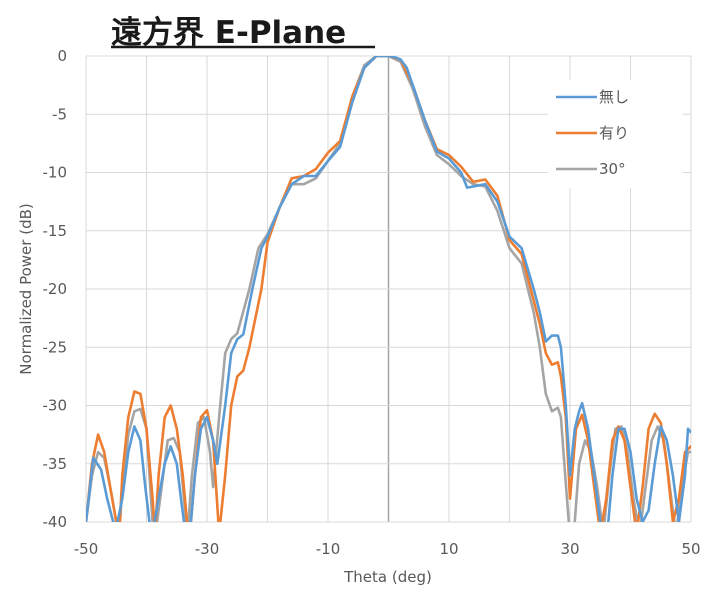 The height and width of the screenshot is (604, 724). What do you see at coordinates (448, 549) in the screenshot?
I see `x-tick-label: 10` at bounding box center [448, 549].